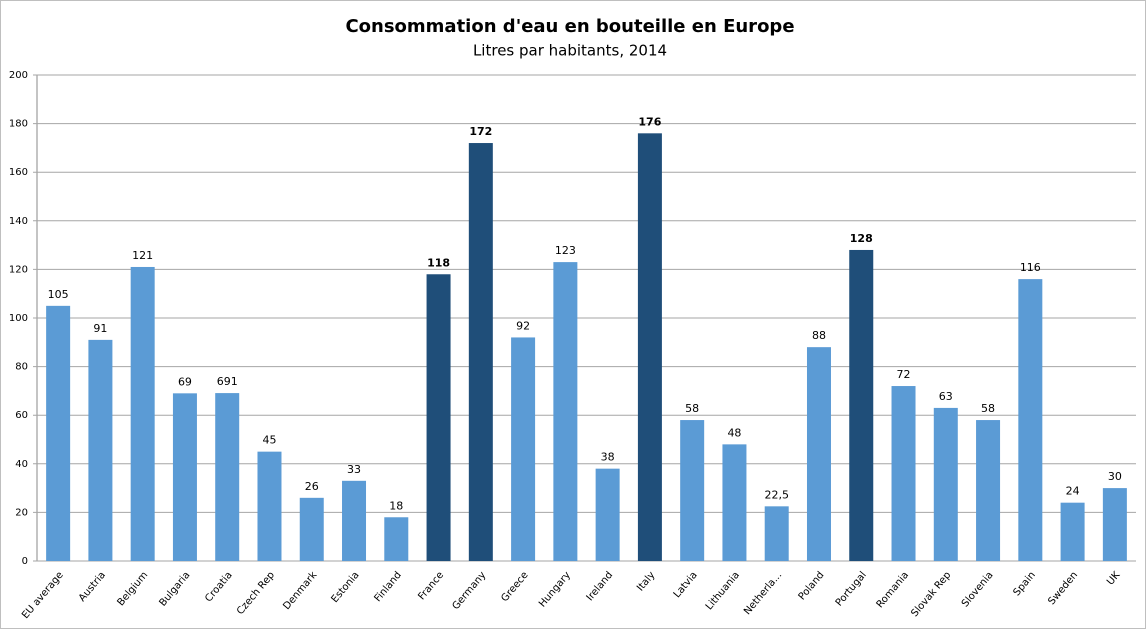 The width and height of the screenshot is (1146, 629). Describe the element at coordinates (396, 505) in the screenshot. I see `data-label: 18` at that location.